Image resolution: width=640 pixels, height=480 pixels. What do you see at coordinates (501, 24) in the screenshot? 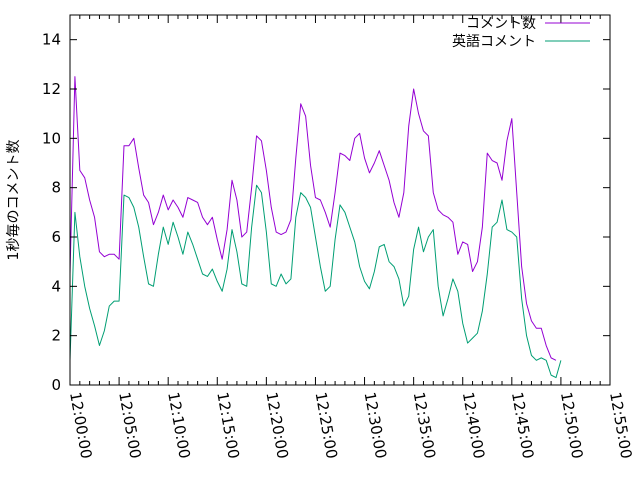
I see `legend-label-1: コメント数` at bounding box center [501, 24].